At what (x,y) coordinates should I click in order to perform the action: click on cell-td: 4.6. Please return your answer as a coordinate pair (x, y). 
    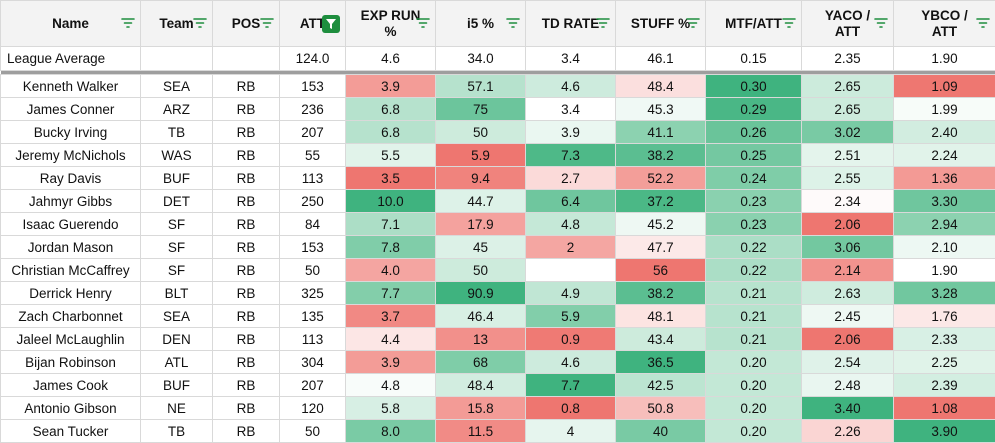
    Looking at the image, I should click on (571, 86).